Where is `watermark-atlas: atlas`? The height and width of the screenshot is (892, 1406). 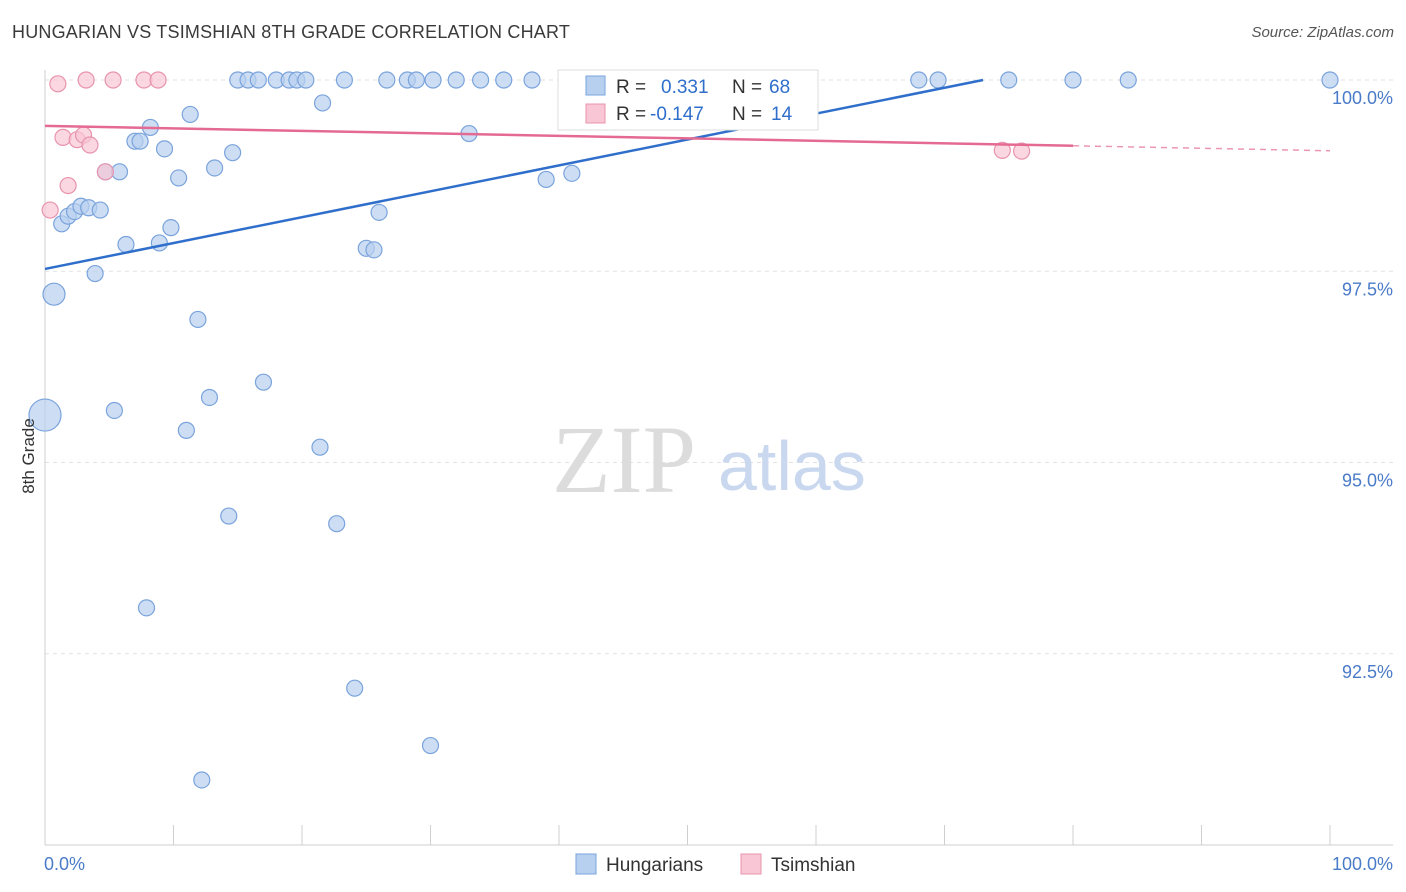
watermark-atlas: atlas is located at coordinates (792, 466).